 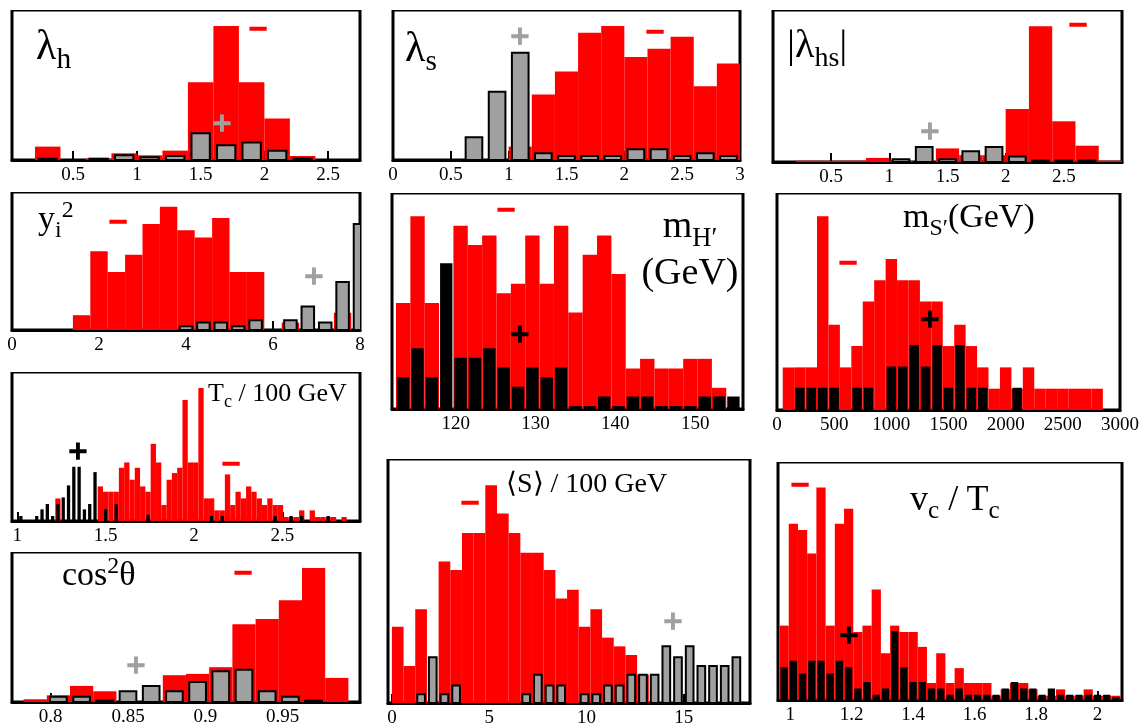 What do you see at coordinates (456, 422) in the screenshot?
I see `x-tick-label: 120` at bounding box center [456, 422].